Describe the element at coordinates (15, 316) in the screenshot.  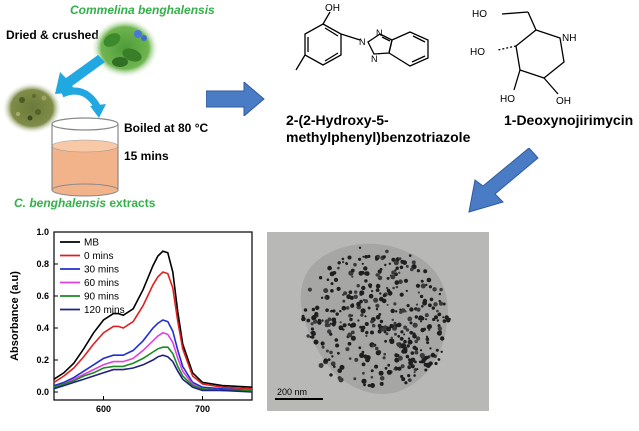
I see `y-axis-label: Absorbance (a.u)` at that location.